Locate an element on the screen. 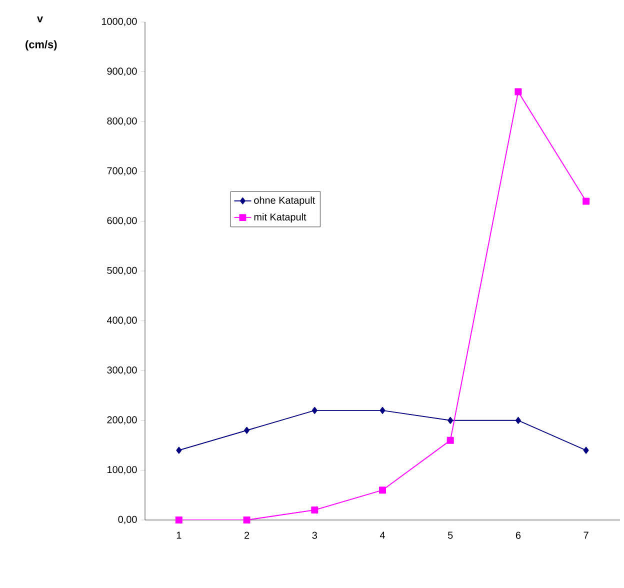  y-tick-label: 100,00 is located at coordinates (122, 470).